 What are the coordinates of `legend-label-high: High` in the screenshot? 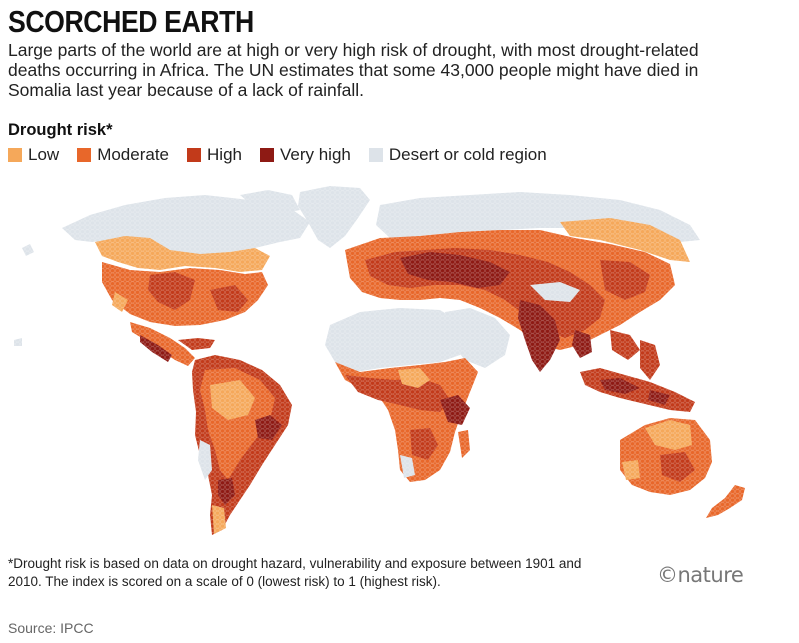 It's located at (224, 154).